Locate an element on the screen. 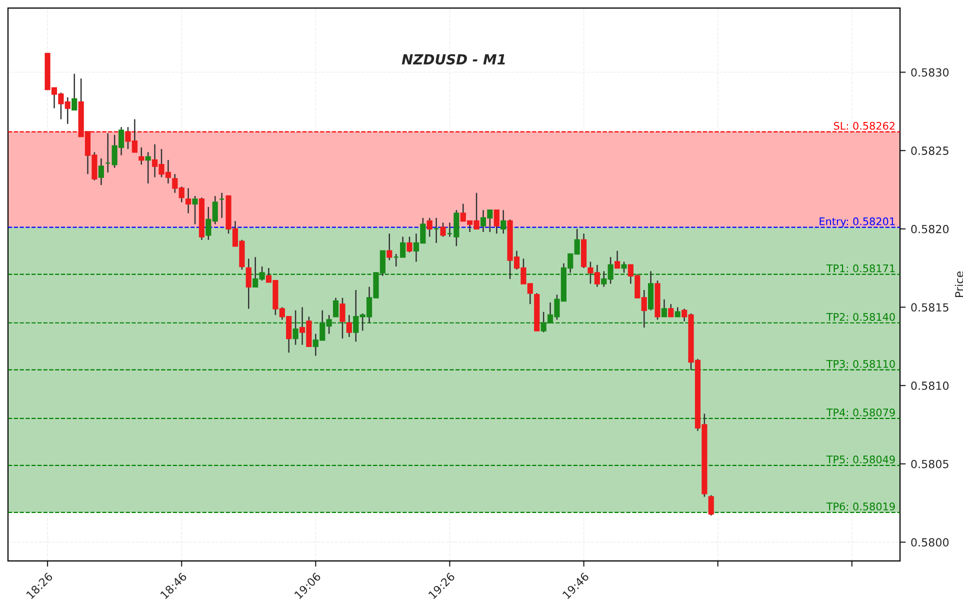 This screenshot has width=963, height=603. ref-line-label: TP1: 0.58171 is located at coordinates (860, 268).